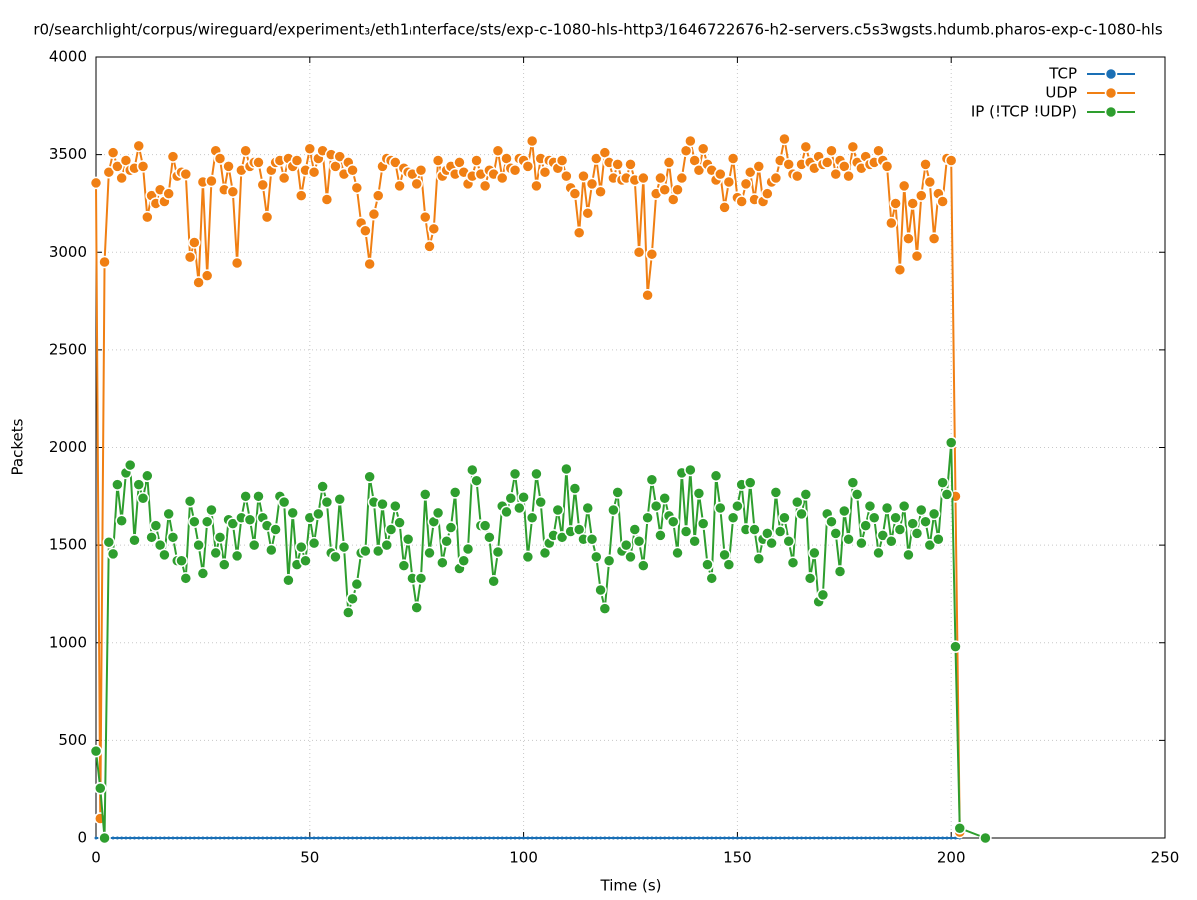 This screenshot has width=1197, height=900. Describe the element at coordinates (951, 858) in the screenshot. I see `x-tick-label: 200` at that location.